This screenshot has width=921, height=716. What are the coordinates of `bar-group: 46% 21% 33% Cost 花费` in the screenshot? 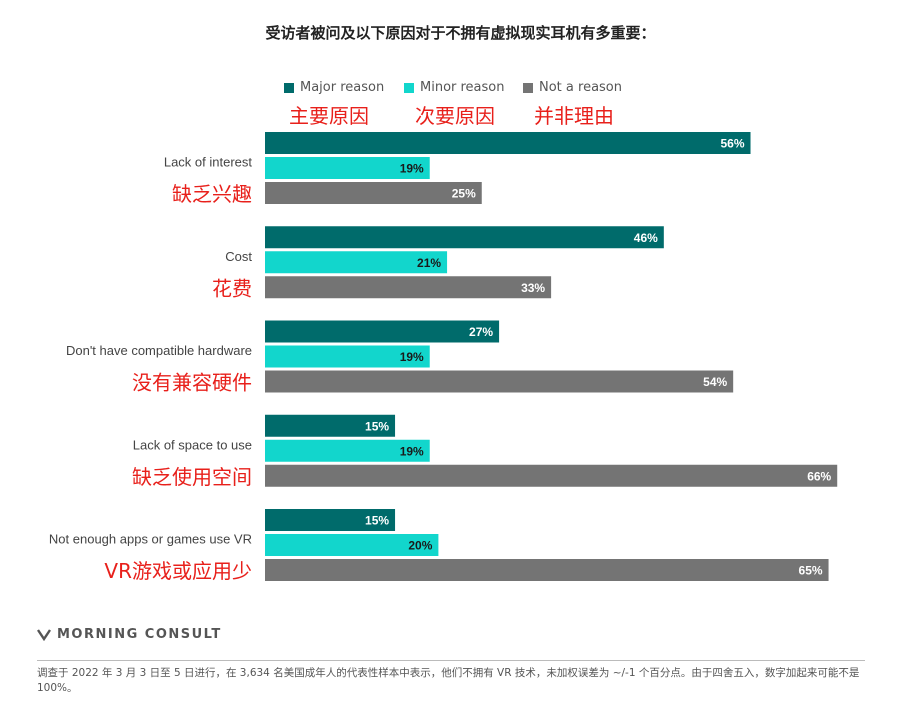 It's located at (438, 263).